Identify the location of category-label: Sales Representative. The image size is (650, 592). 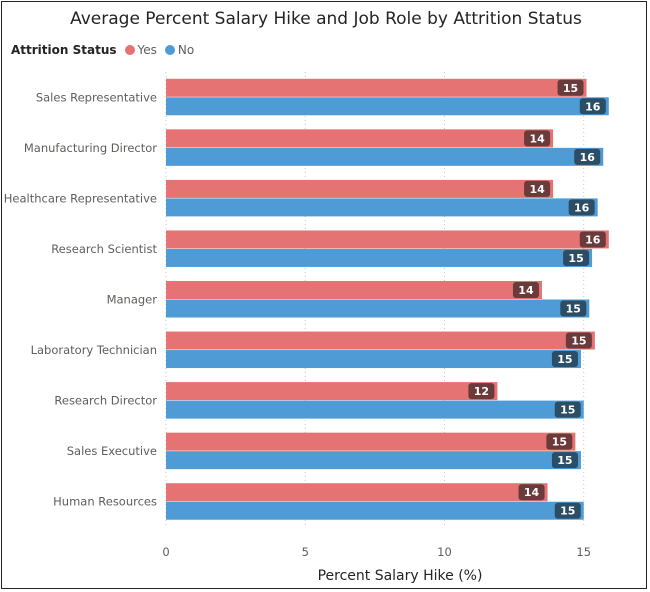
(96, 97).